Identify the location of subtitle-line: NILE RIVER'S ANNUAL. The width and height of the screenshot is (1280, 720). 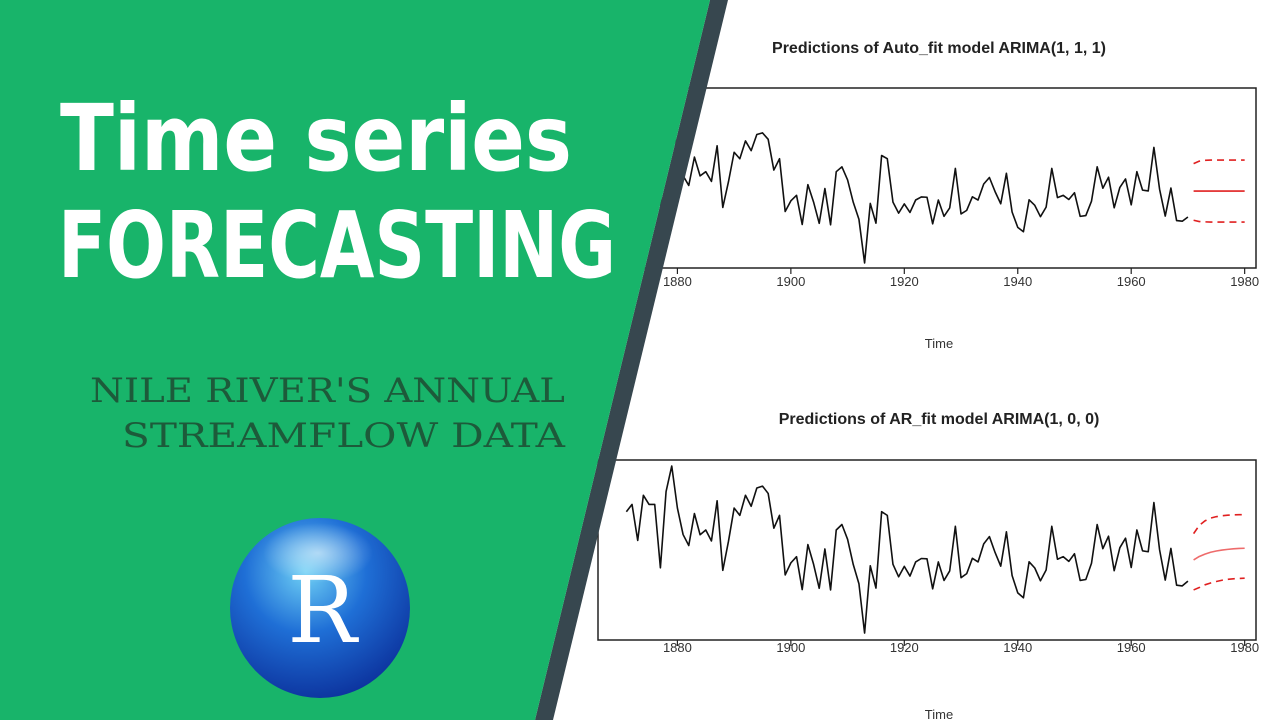
(327, 391).